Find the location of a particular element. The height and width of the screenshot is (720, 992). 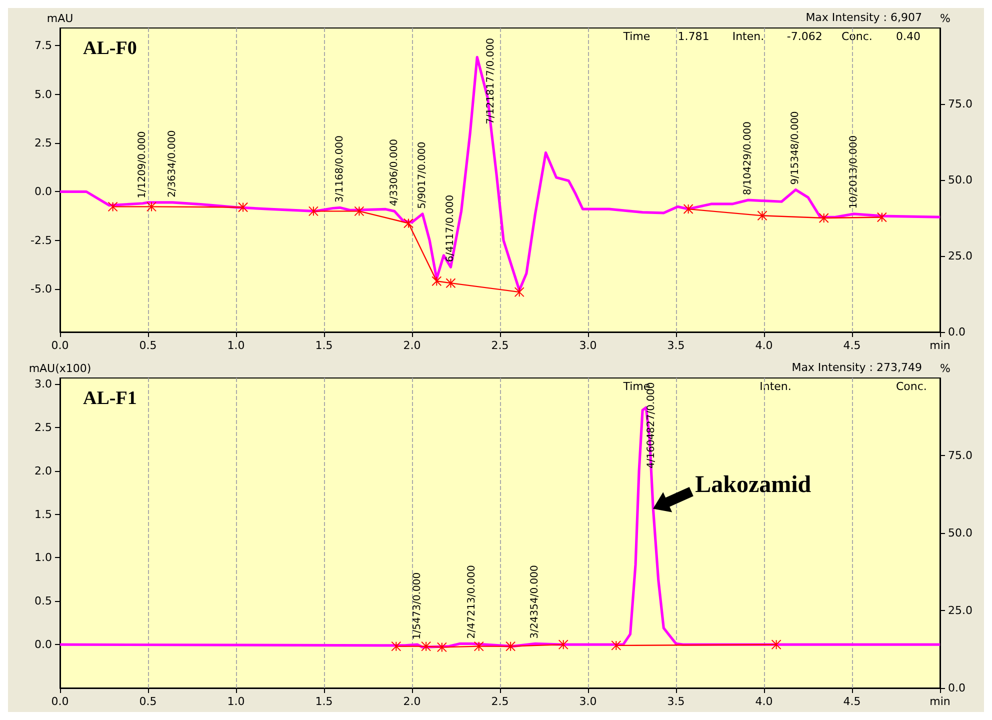

data-label: 1/1209/0.000 is located at coordinates (142, 164).